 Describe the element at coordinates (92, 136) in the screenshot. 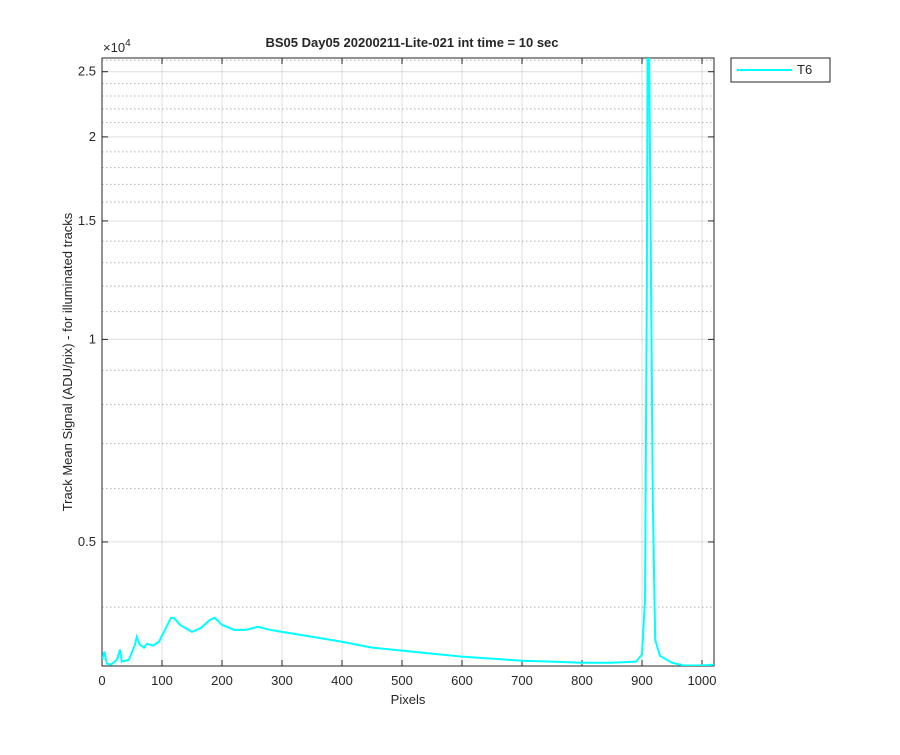

I see `y-tick-label: 2` at that location.